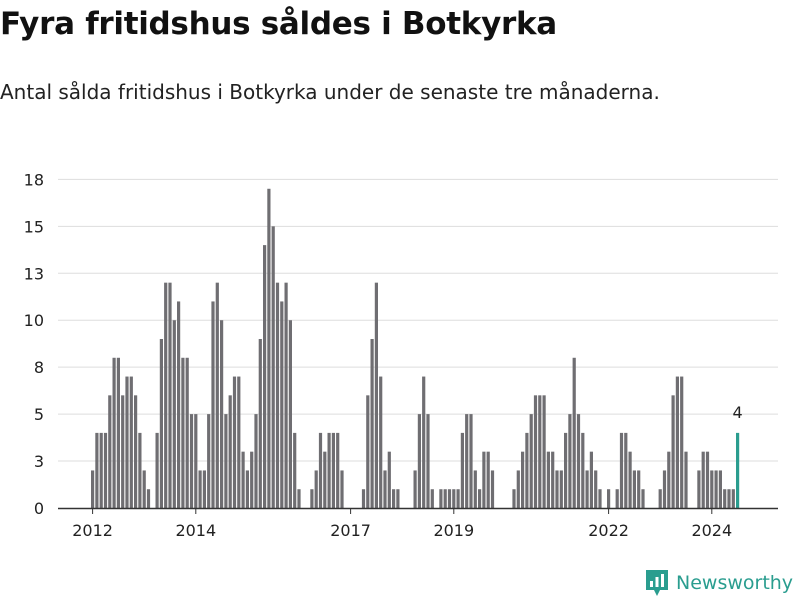 The image size is (800, 600). What do you see at coordinates (39, 508) in the screenshot?
I see `y-tick-label: 0` at bounding box center [39, 508].